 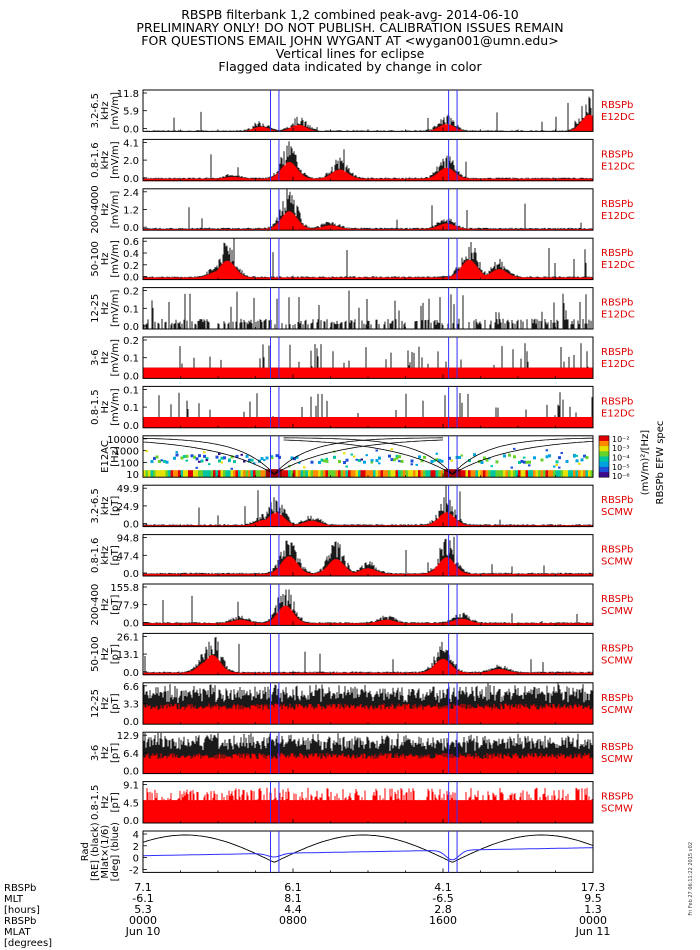 What do you see at coordinates (105, 456) in the screenshot?
I see `panel-spec-label-0: E12AC` at bounding box center [105, 456].